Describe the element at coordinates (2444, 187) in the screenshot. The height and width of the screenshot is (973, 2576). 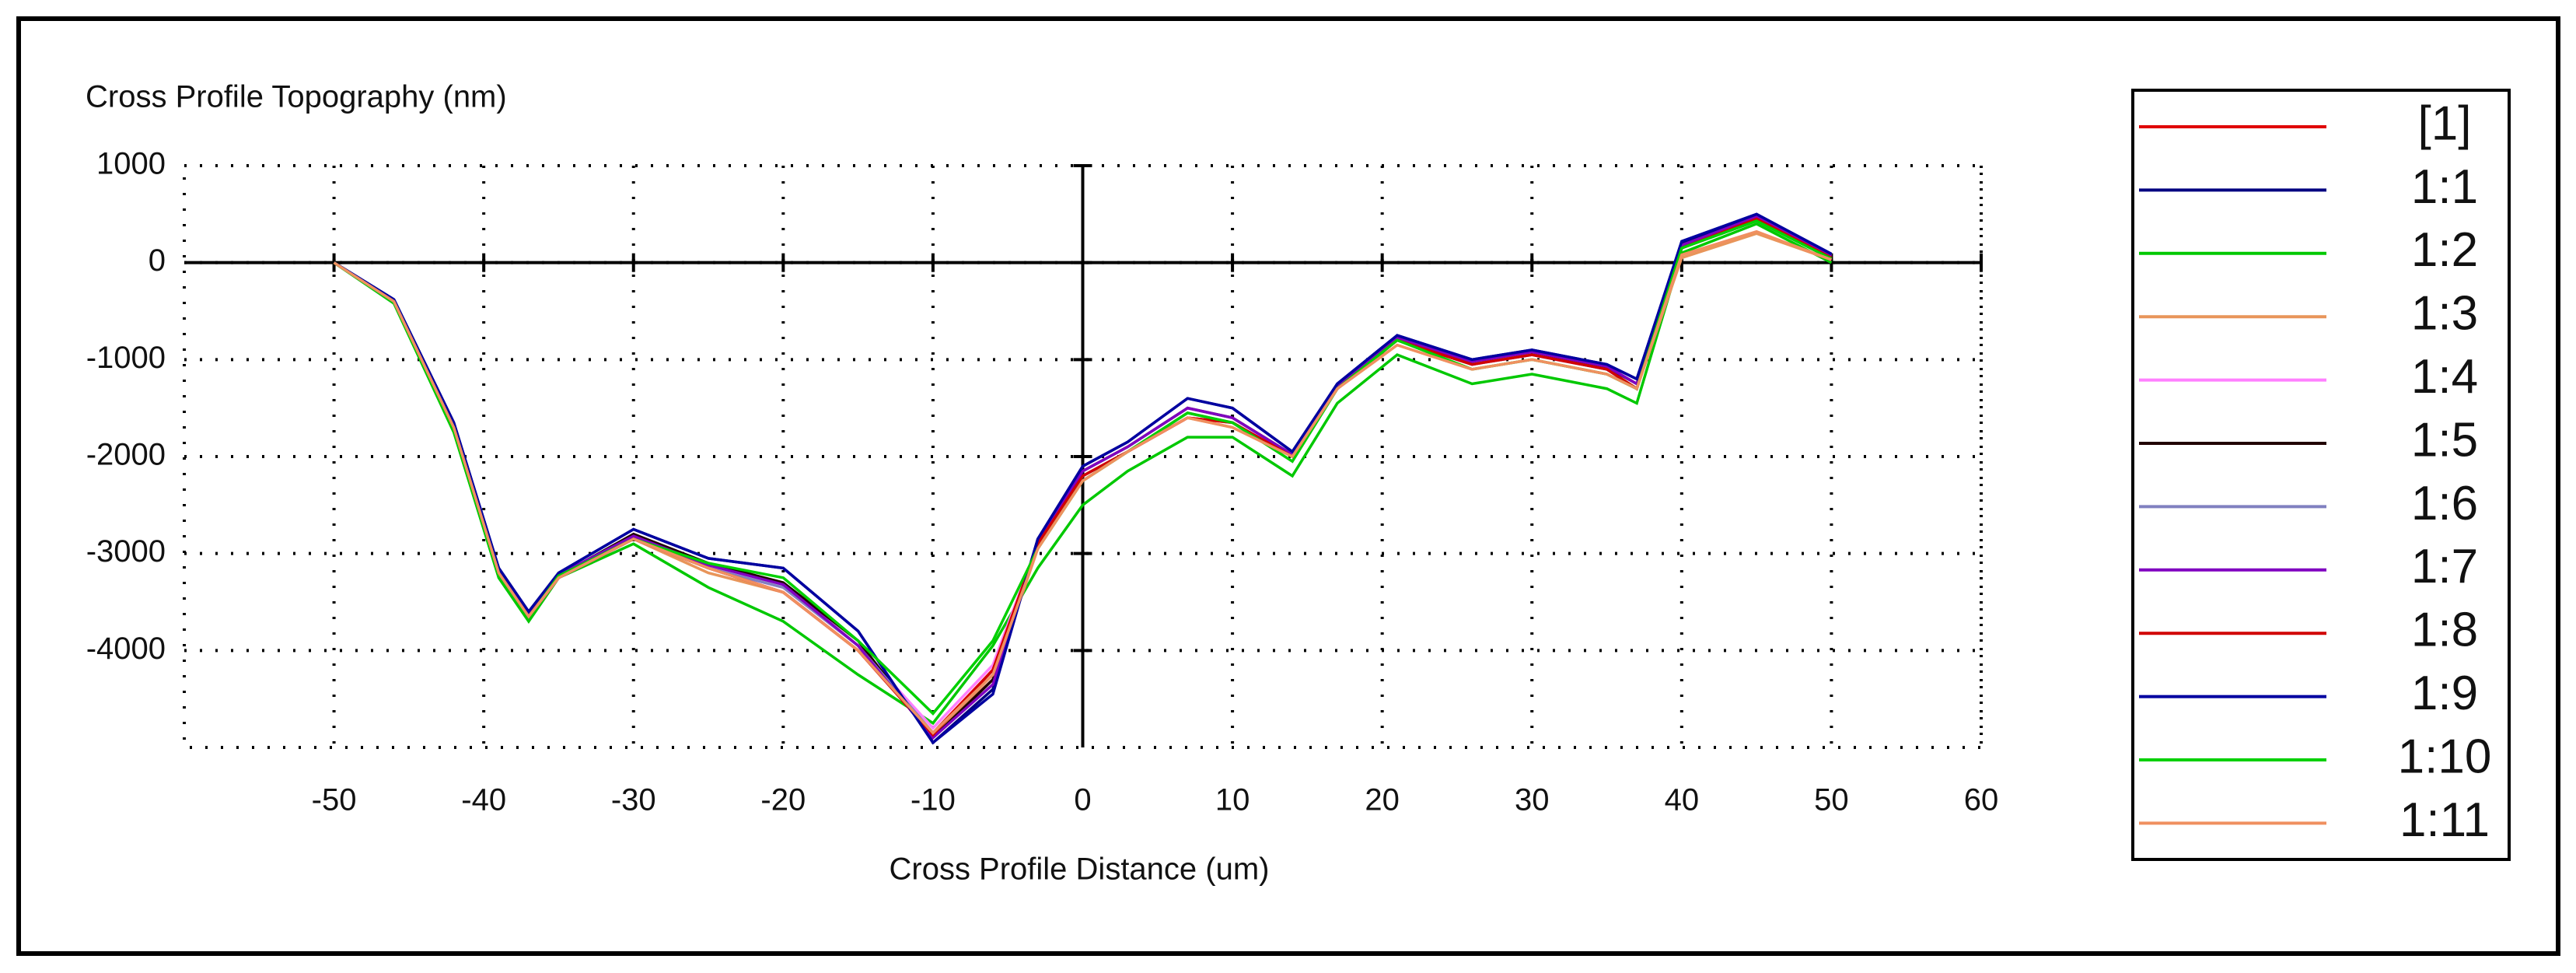
I see `legend-label: 1:1` at that location.